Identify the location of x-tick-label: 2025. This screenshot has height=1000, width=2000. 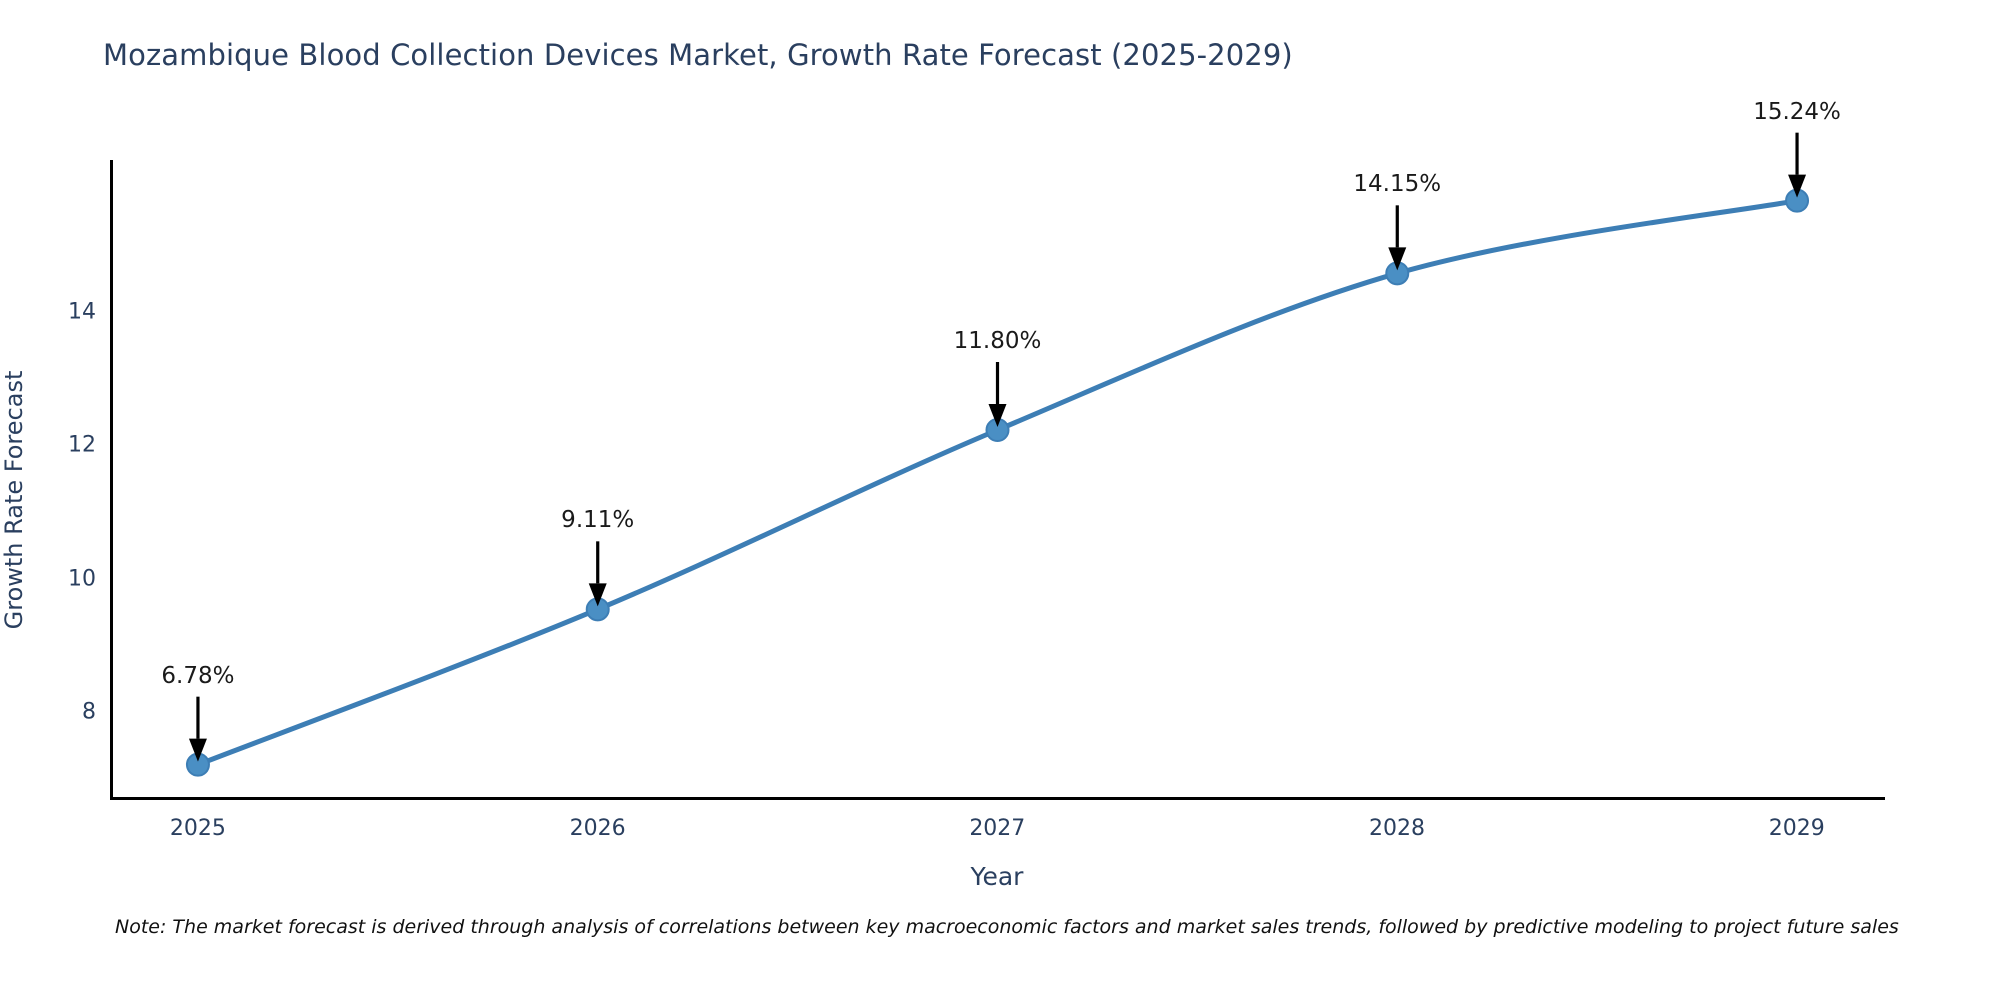
(197, 828).